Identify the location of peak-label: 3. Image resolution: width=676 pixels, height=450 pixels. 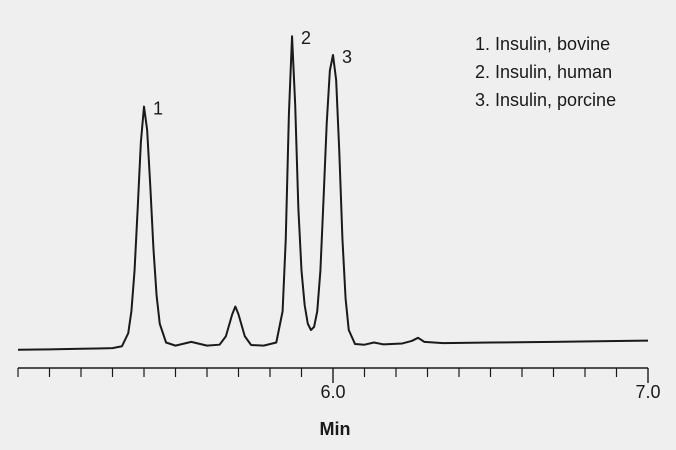
(347, 57).